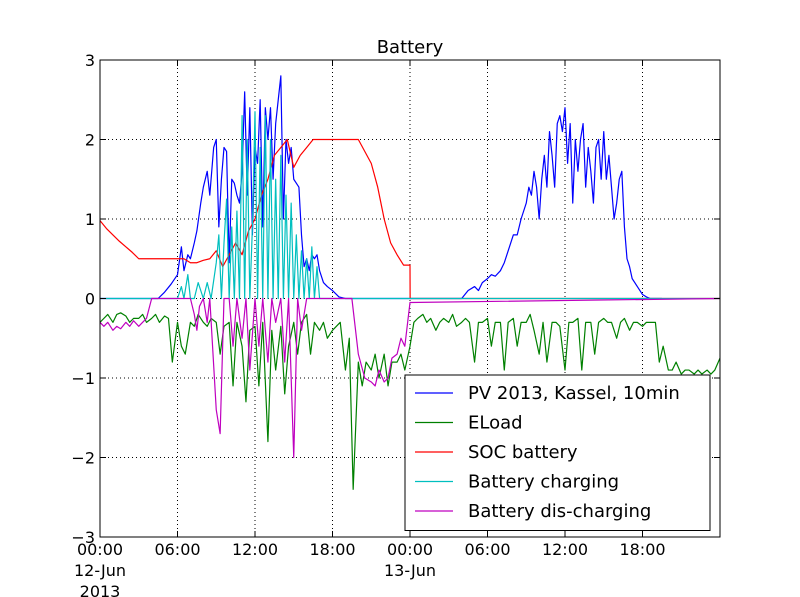 The width and height of the screenshot is (800, 597). Describe the element at coordinates (83, 458) in the screenshot. I see `y-tick-label: −2` at that location.